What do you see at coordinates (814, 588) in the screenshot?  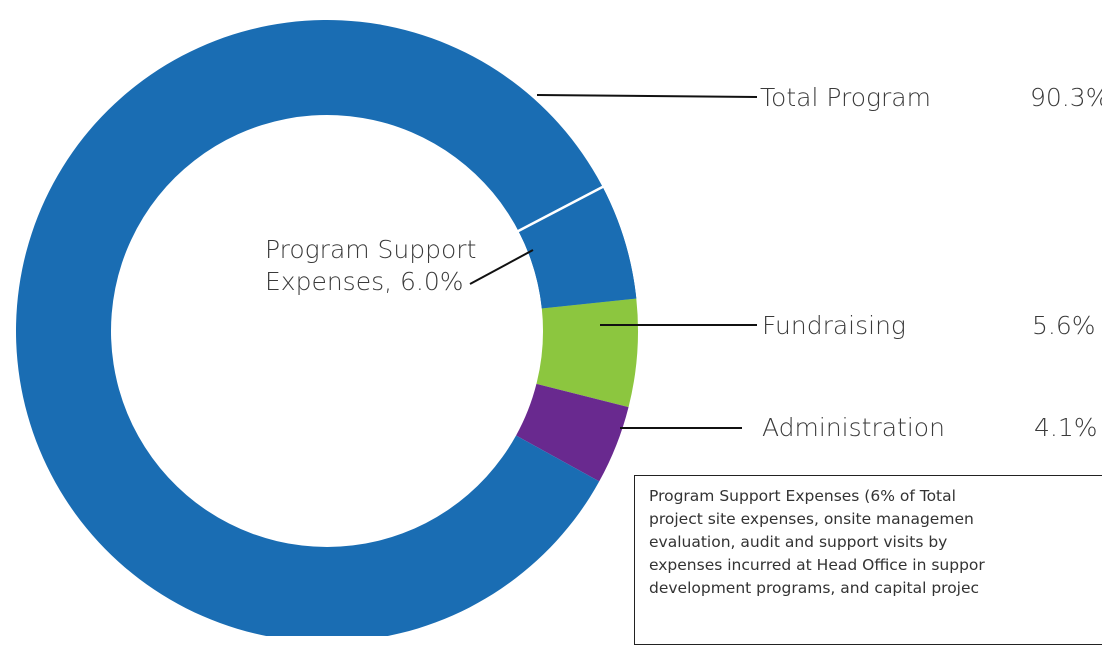 I see `note-line: development programs, and capital projec` at bounding box center [814, 588].